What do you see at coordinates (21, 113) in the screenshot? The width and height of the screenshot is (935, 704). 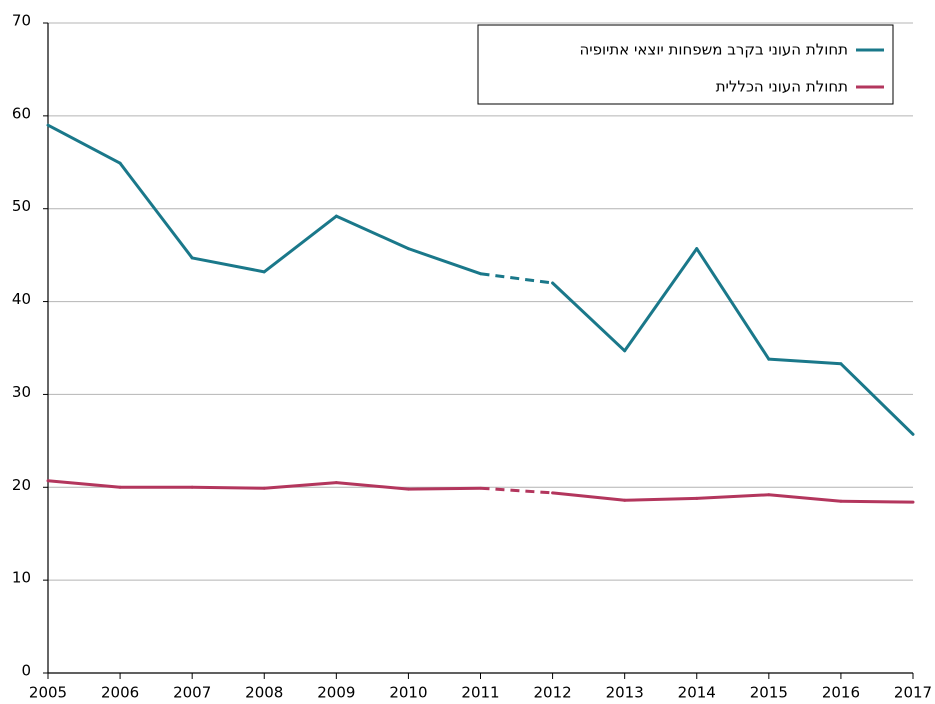 I see `y-tick-label: 60` at bounding box center [21, 113].